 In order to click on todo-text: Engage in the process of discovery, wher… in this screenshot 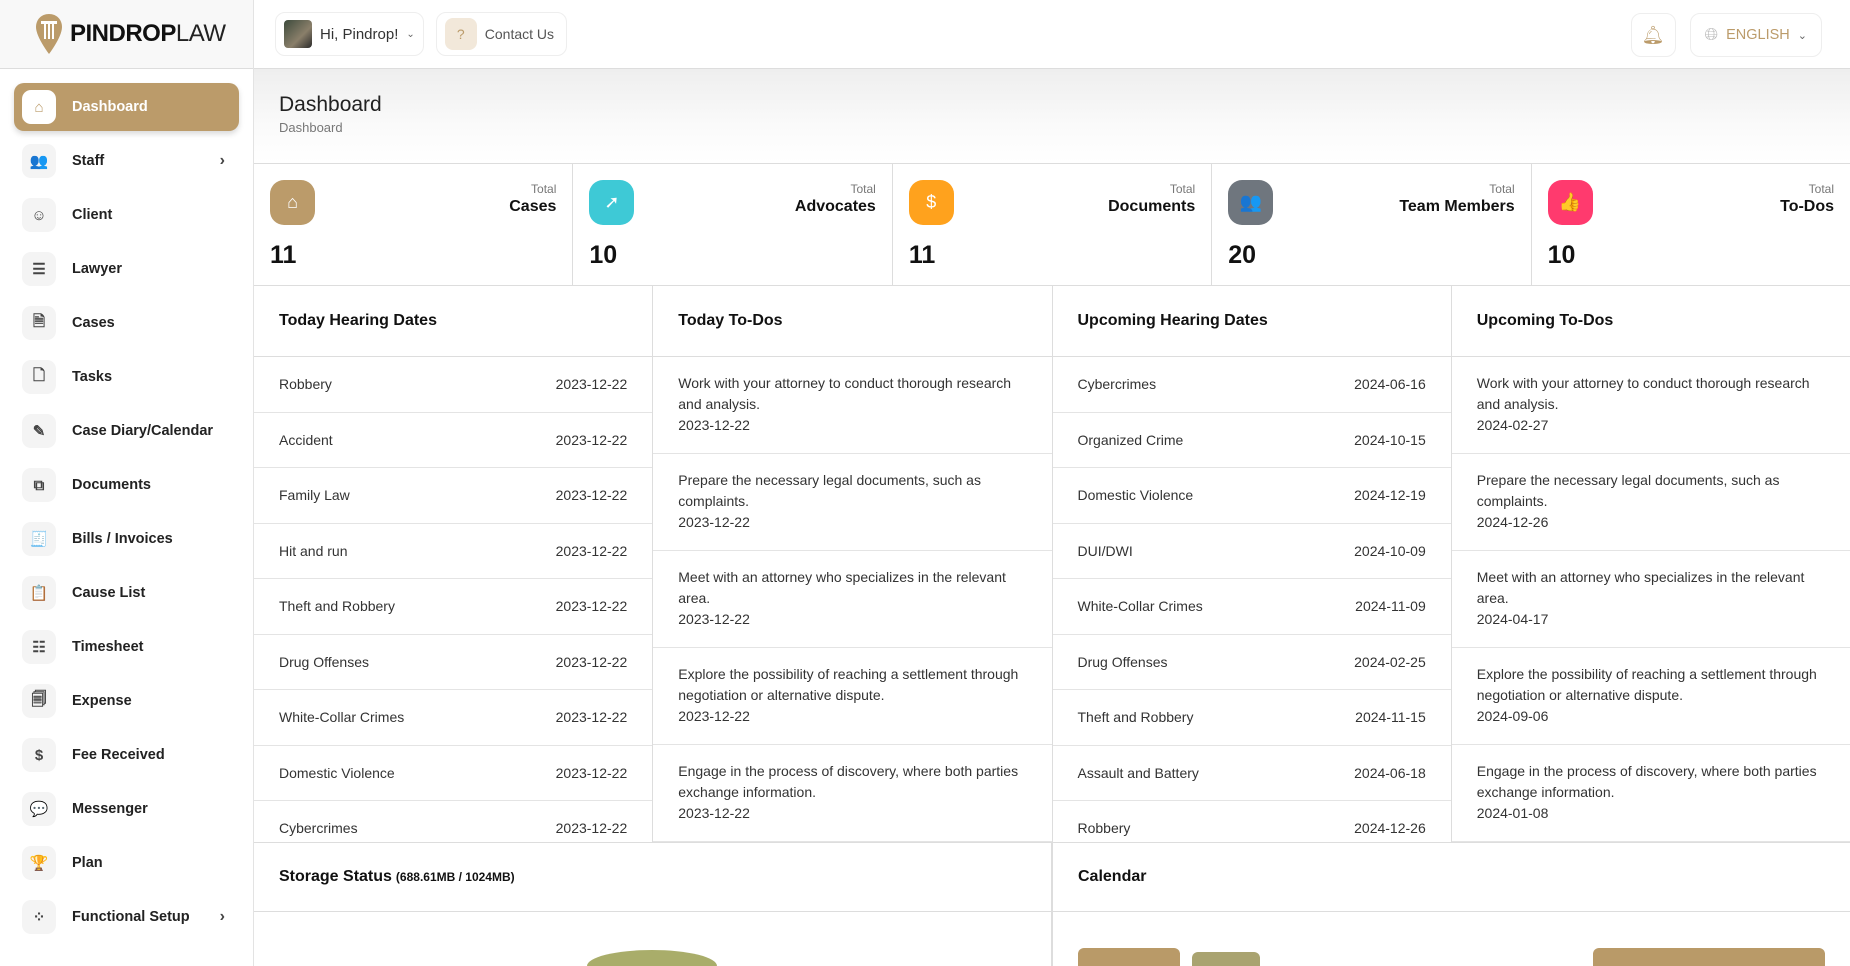, I will do `click(848, 781)`.